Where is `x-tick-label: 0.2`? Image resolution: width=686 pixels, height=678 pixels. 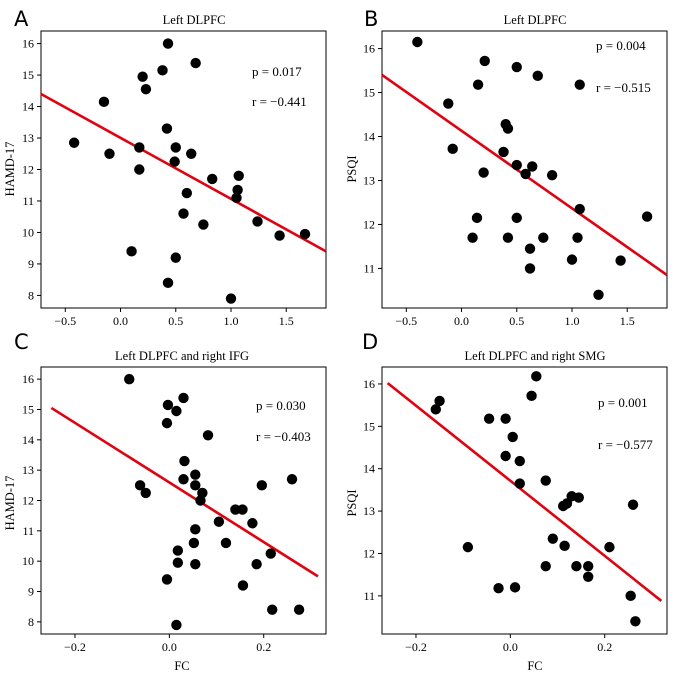
x-tick-label: 0.2 is located at coordinates (604, 647).